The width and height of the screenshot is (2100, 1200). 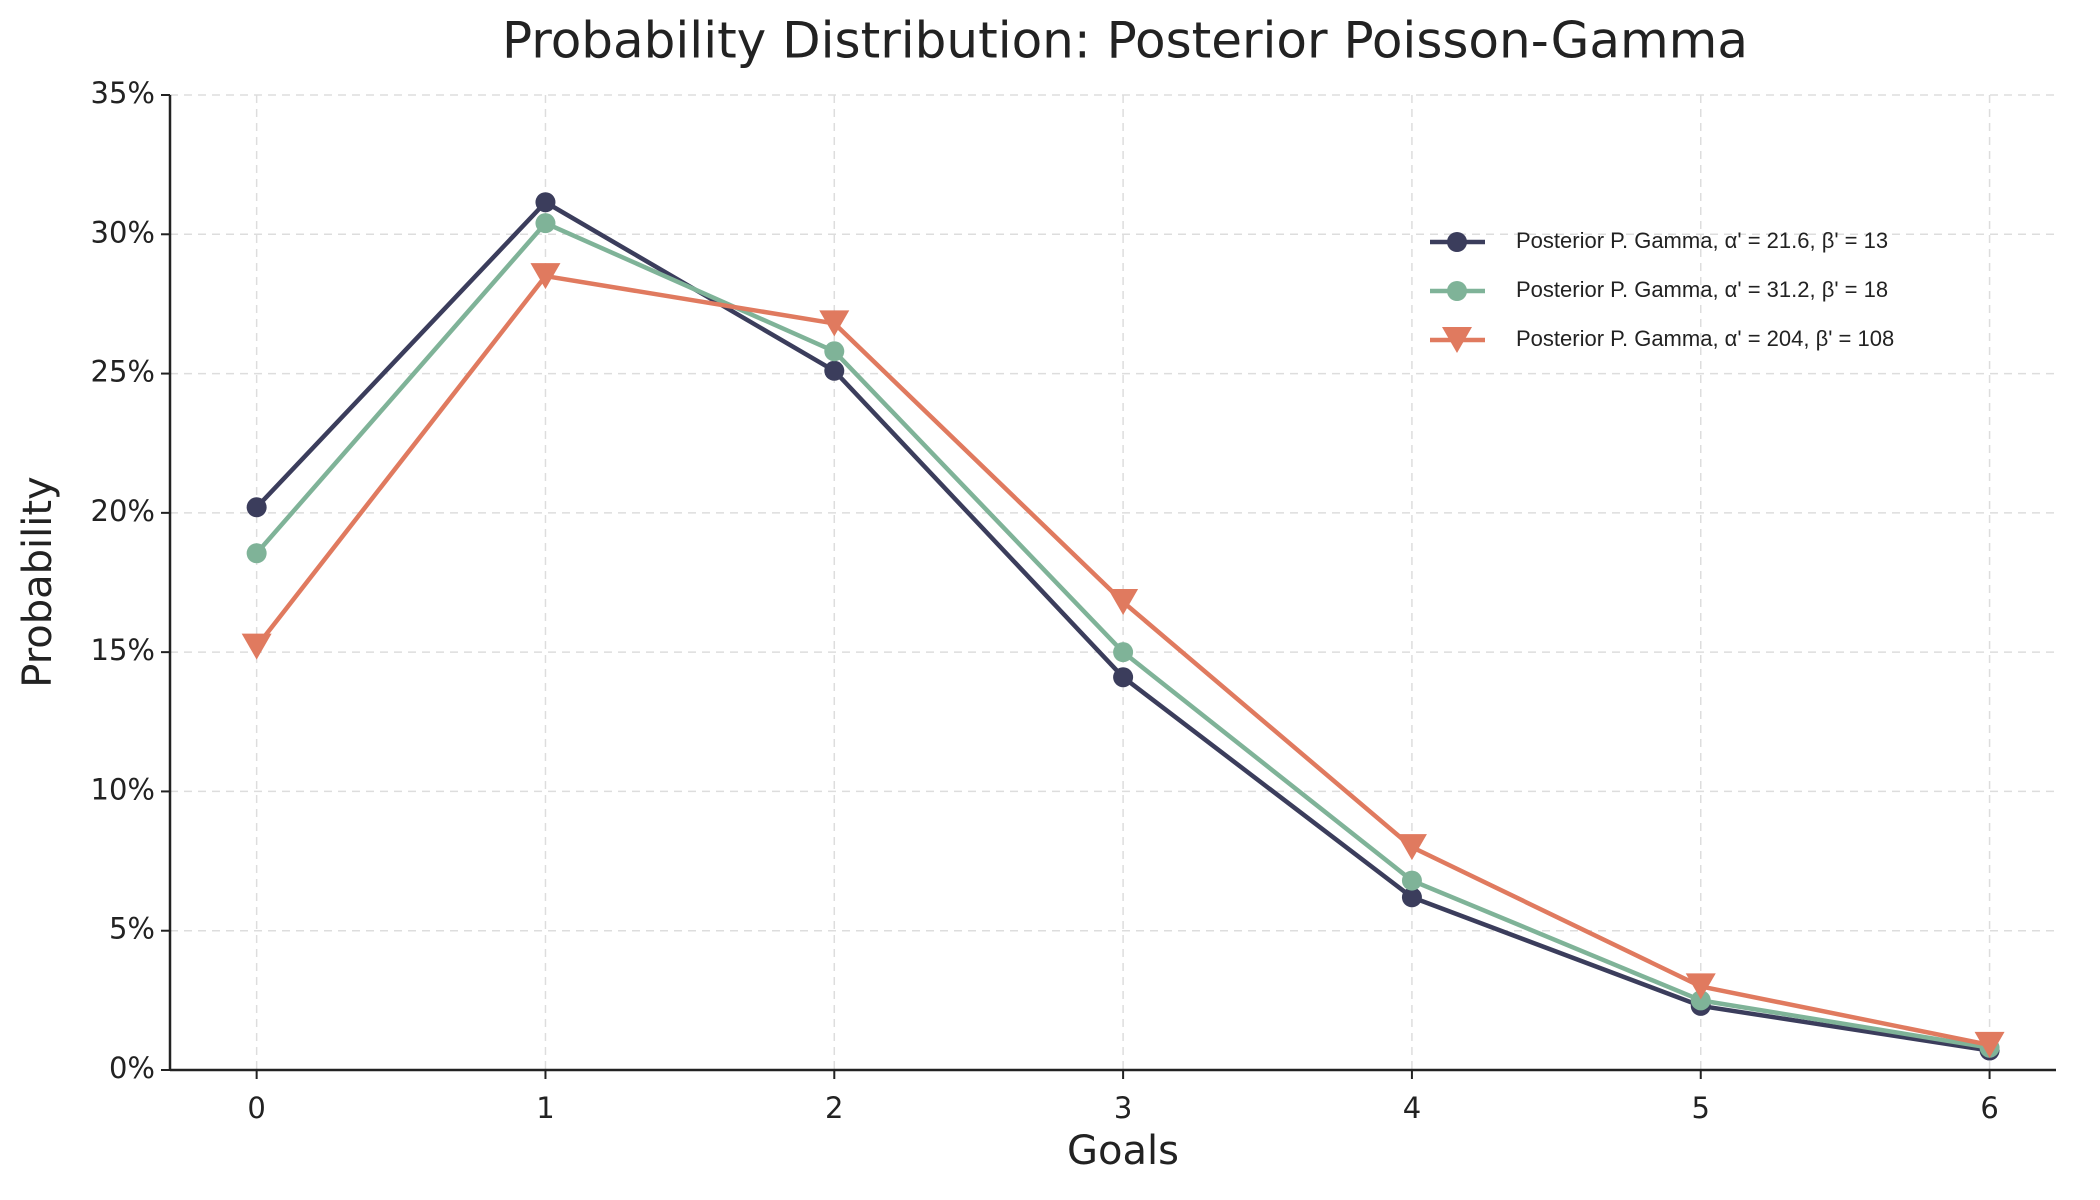 I want to click on y-tick-label: 15%, so click(x=123, y=650).